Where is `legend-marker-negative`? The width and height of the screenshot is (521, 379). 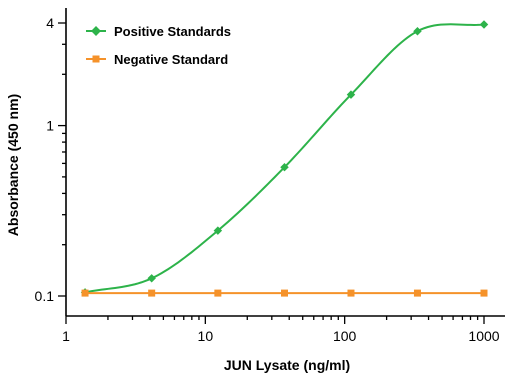
legend-marker-negative is located at coordinates (96, 59).